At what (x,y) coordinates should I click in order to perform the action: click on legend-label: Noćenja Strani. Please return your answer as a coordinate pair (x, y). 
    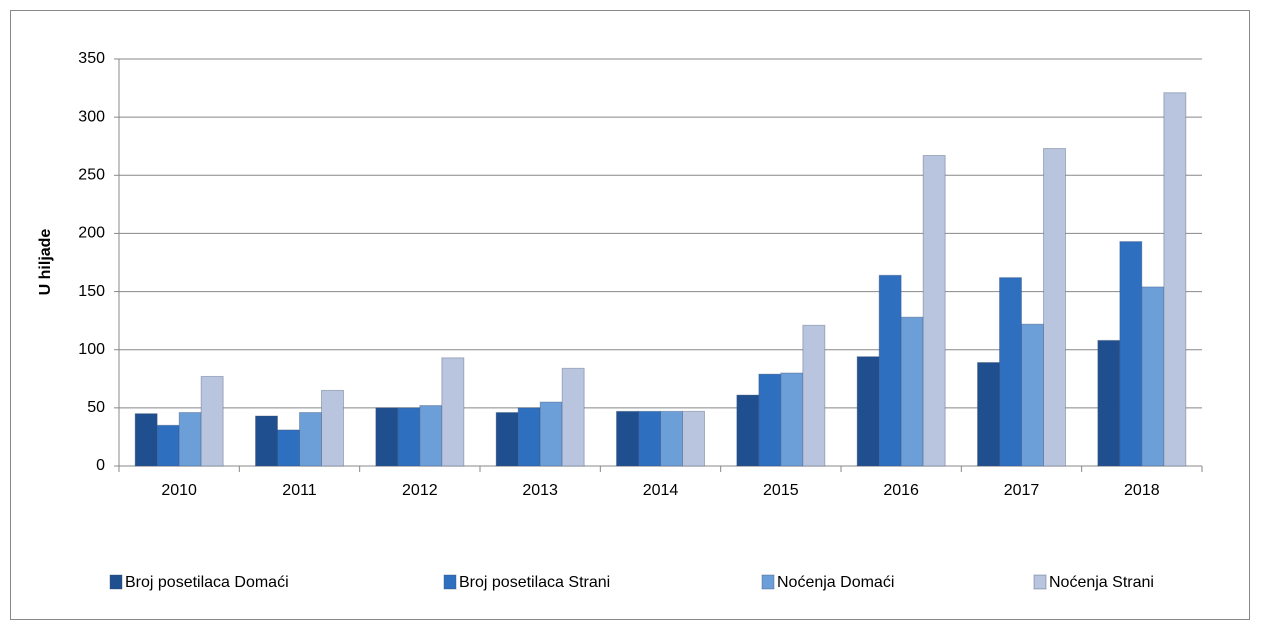
    Looking at the image, I should click on (1101, 582).